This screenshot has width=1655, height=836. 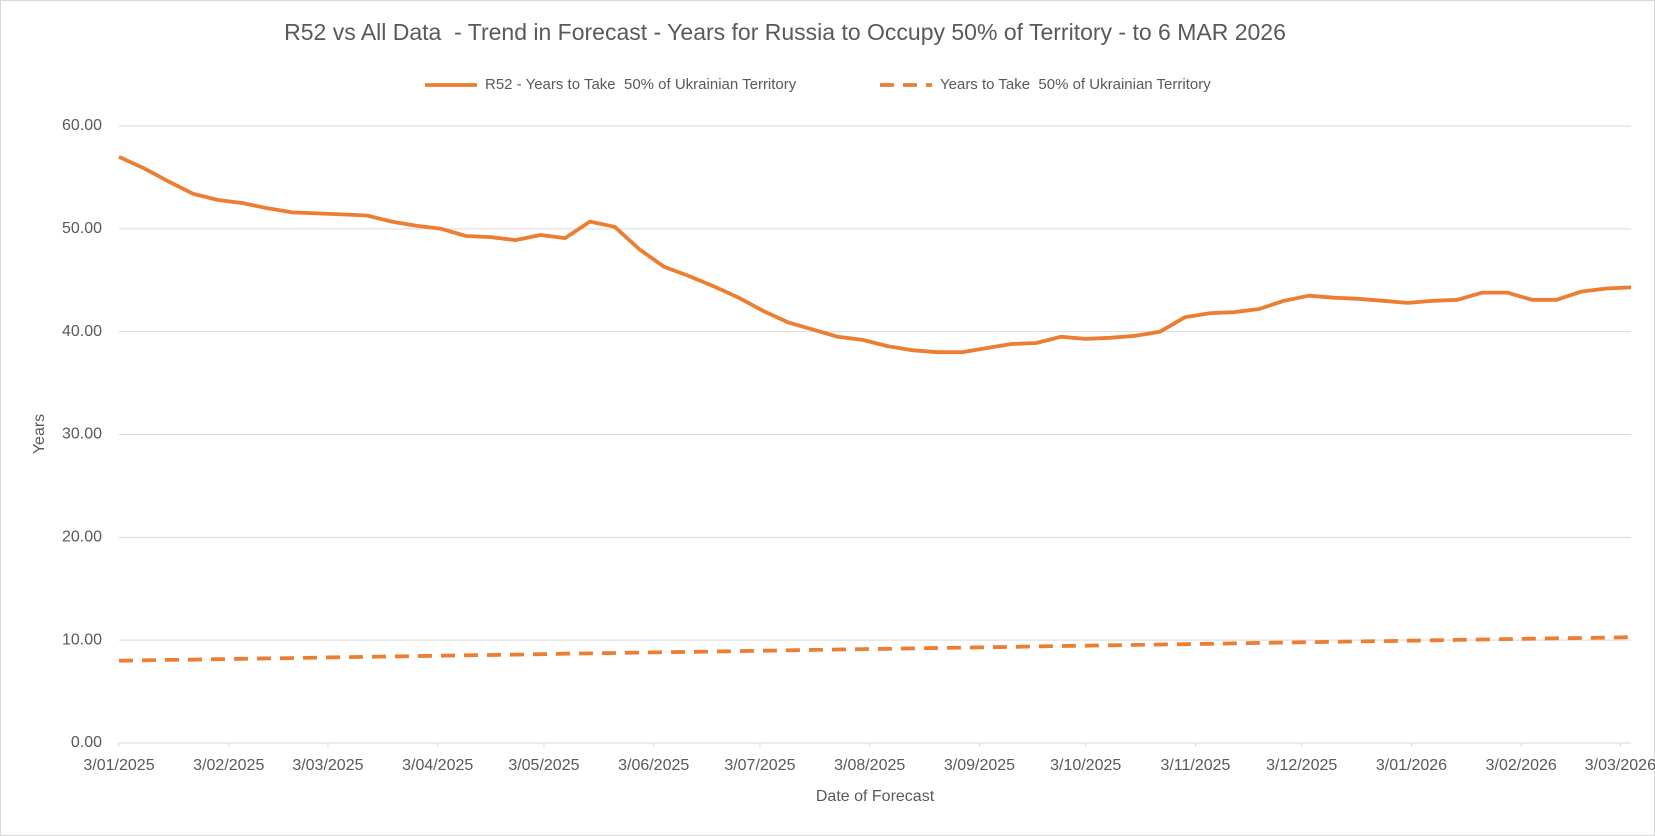 I want to click on x-tick-label: 3/11/2025, so click(x=1195, y=765).